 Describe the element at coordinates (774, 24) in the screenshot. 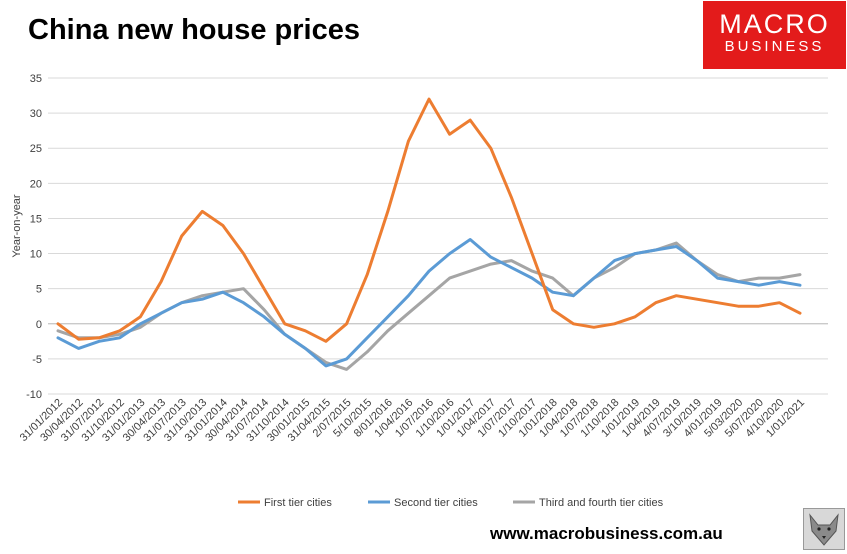

I see `logo-text-macro: MACRO` at that location.